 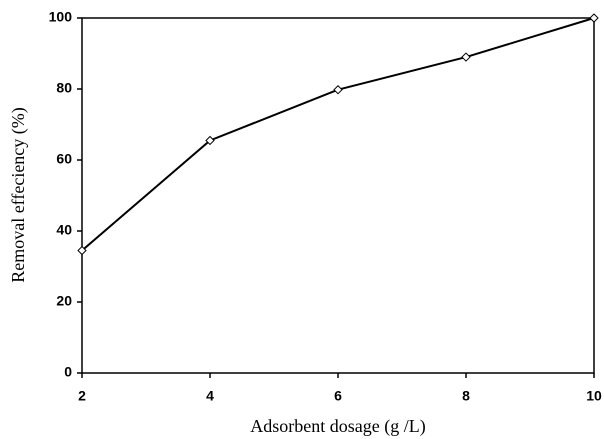 What do you see at coordinates (466, 396) in the screenshot?
I see `x-tick-label: 8` at bounding box center [466, 396].